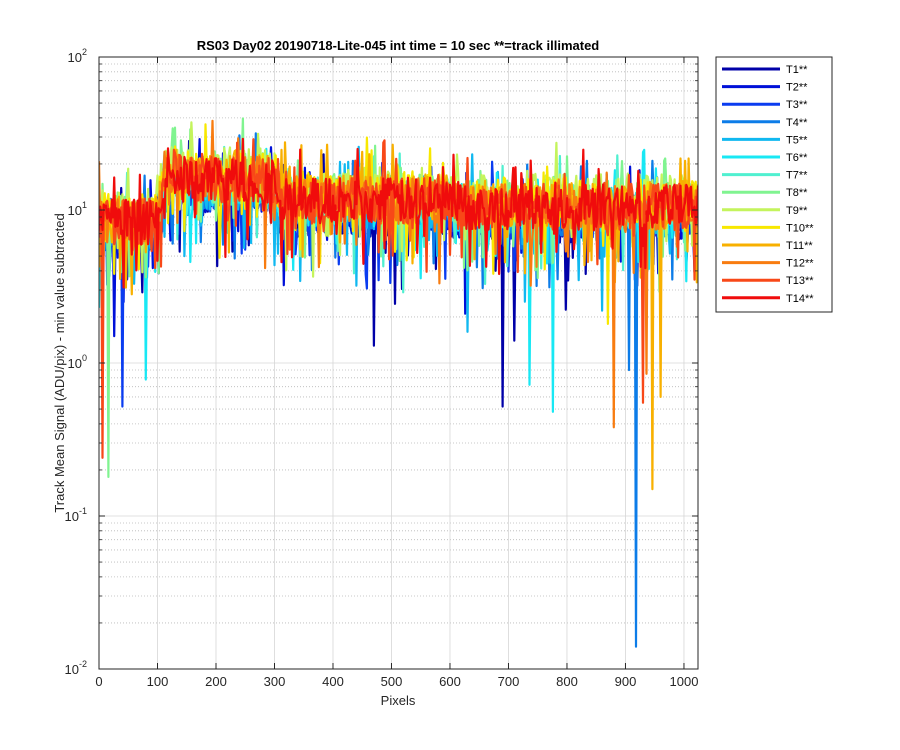 Image resolution: width=900 pixels, height=750 pixels. I want to click on y-tick-exponent: 1, so click(84, 205).